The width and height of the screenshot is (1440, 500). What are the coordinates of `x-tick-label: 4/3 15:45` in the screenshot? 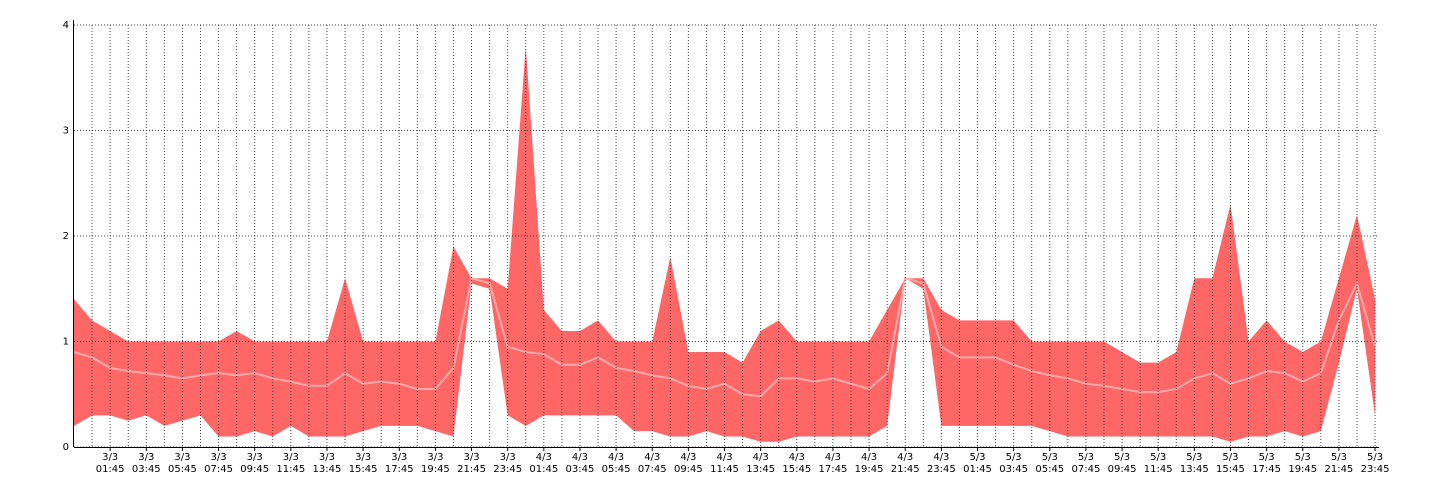 It's located at (797, 463).